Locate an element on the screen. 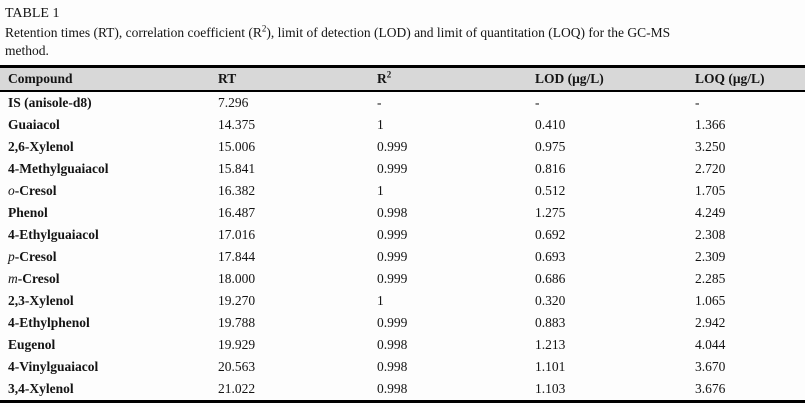 This screenshot has height=407, width=805. lod-cell: 0.320 is located at coordinates (550, 300).